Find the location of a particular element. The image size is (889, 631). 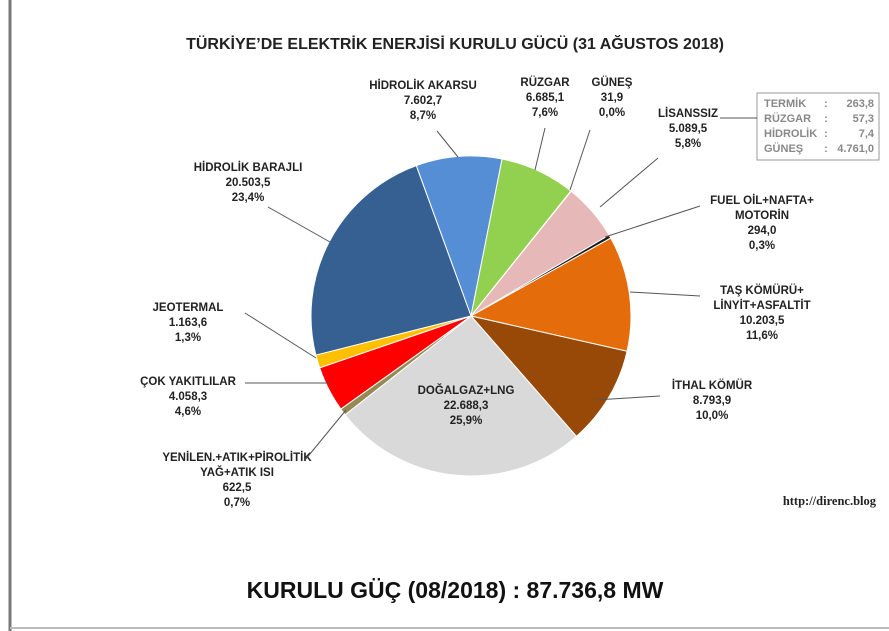

slice-label-line: HİDROLİK BARAJLI is located at coordinates (248, 167).